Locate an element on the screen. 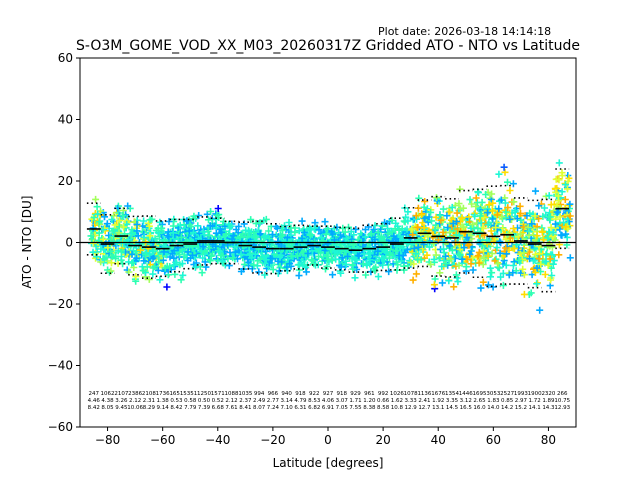  bin-stat-label: 1078 is located at coordinates (411, 394).